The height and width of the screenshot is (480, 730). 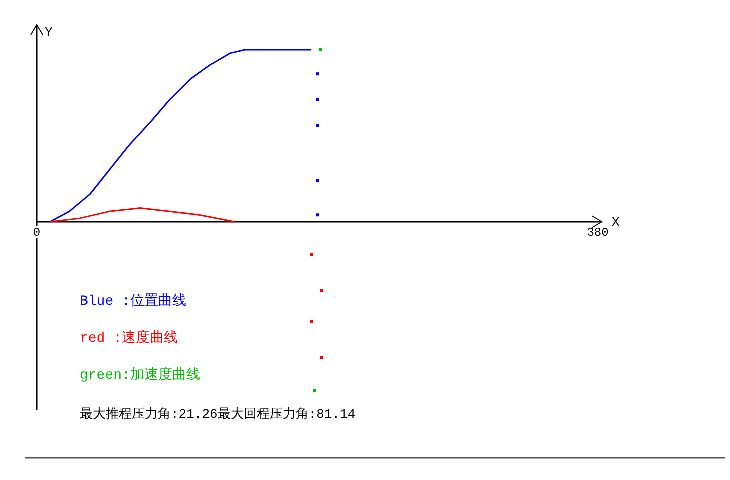 What do you see at coordinates (133, 301) in the screenshot?
I see `text: Blue :位置曲线` at bounding box center [133, 301].